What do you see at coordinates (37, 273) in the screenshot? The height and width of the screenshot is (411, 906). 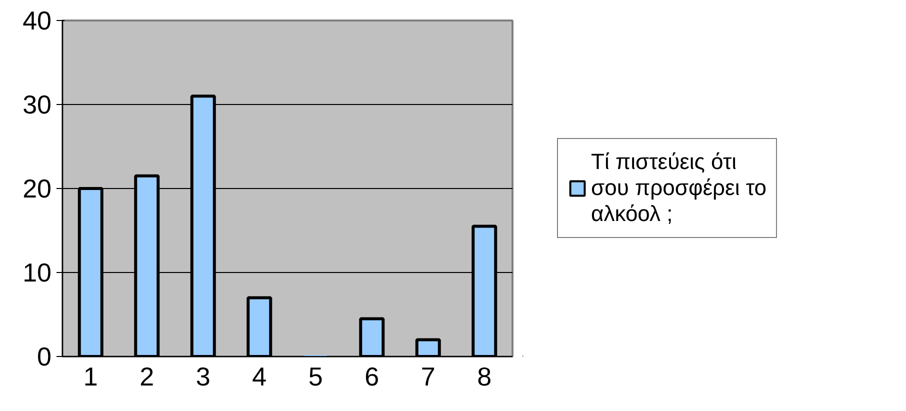 I see `y-tick-label: 10` at bounding box center [37, 273].